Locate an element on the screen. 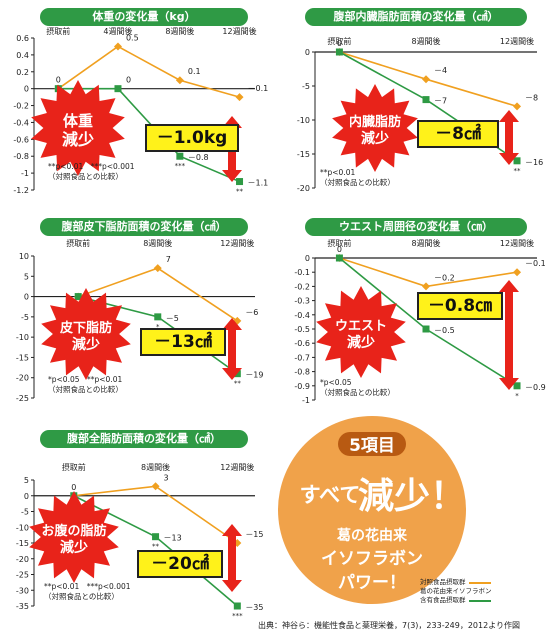 This screenshot has width=549, height=640. y-tick-label: -30 is located at coordinates (22, 590).